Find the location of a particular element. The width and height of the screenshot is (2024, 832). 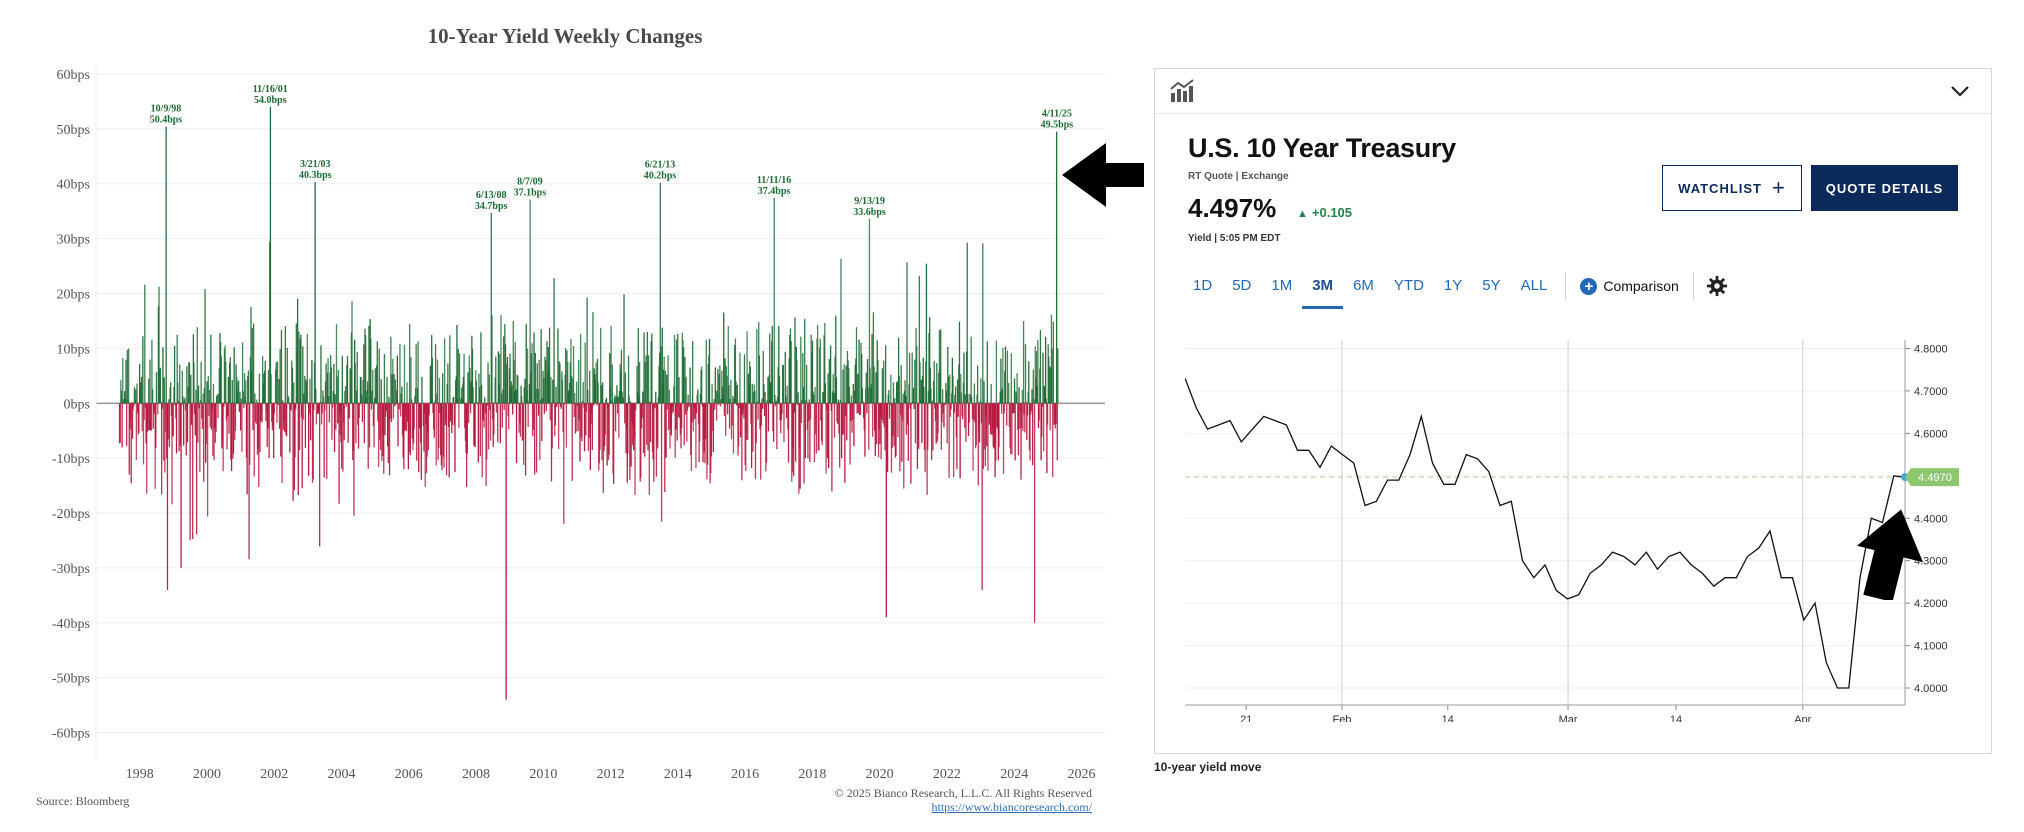

annotation-date: 9/13/19 is located at coordinates (869, 201).